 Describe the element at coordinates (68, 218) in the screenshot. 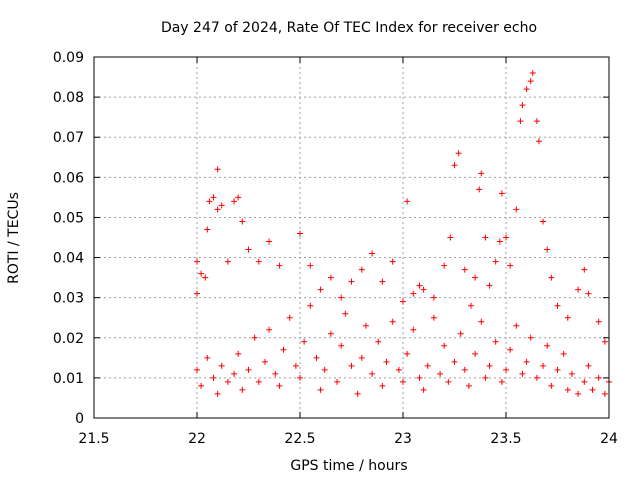

I see `y-tick-label: 0.05` at that location.